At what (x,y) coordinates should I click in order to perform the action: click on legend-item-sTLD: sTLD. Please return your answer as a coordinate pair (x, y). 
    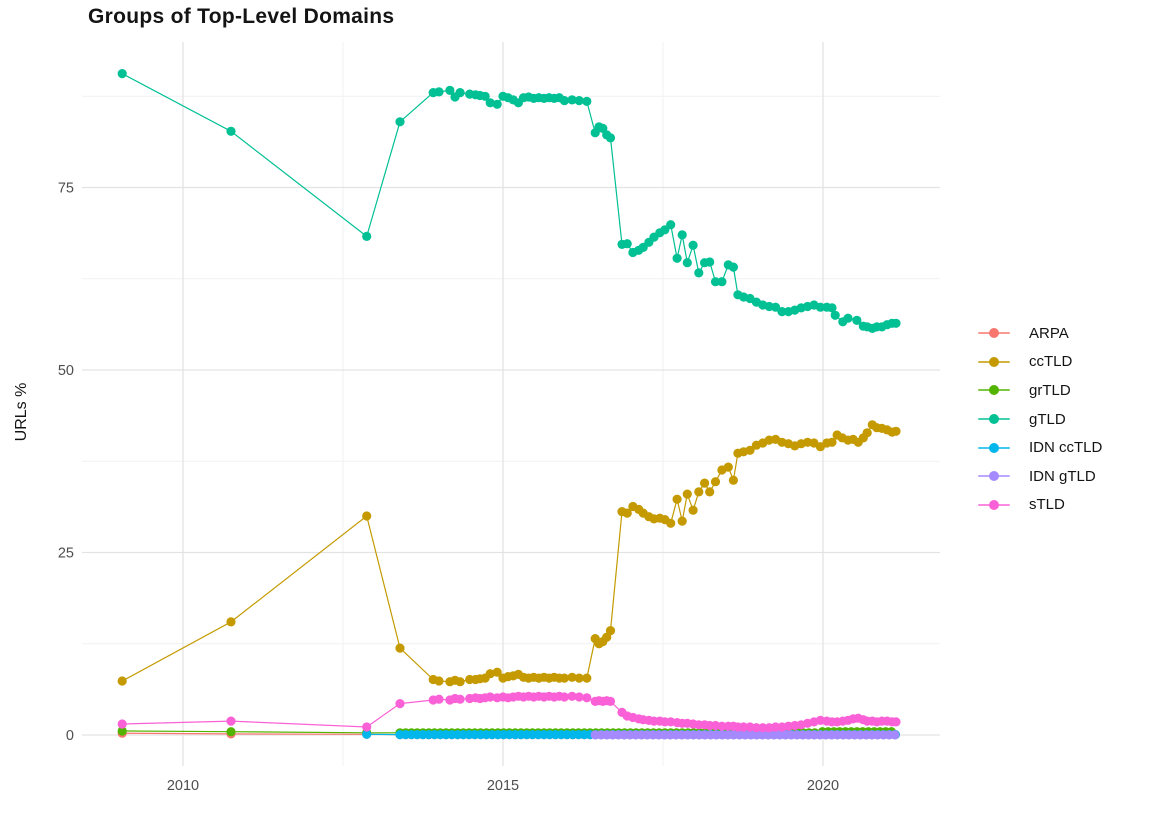
    Looking at the image, I should click on (1040, 505).